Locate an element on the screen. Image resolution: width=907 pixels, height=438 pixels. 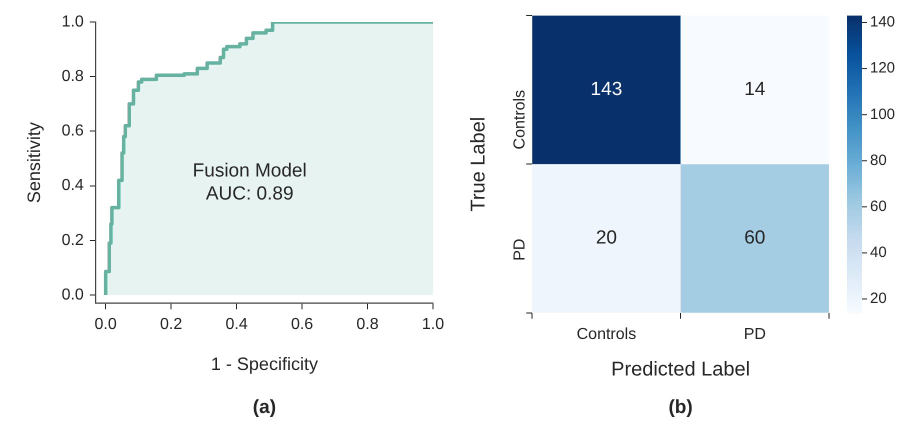
data-label: 60 is located at coordinates (755, 238).